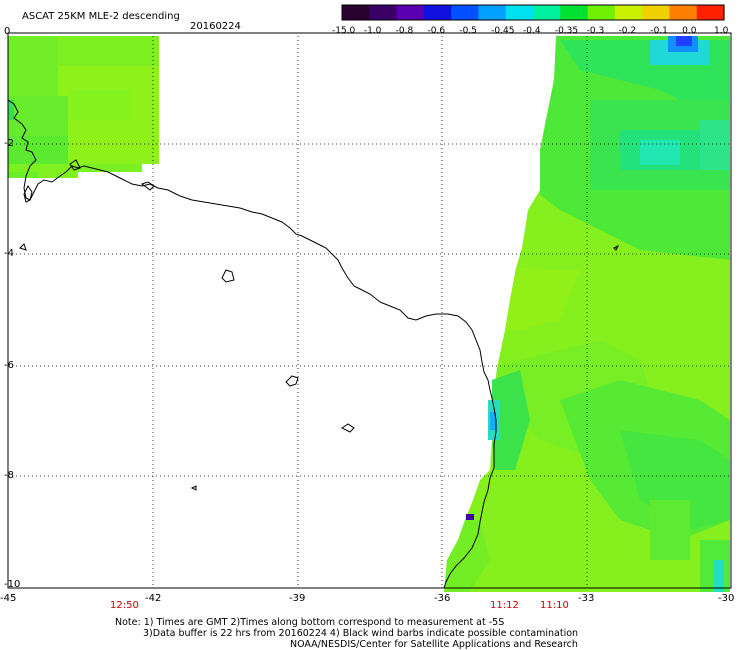 The width and height of the screenshot is (740, 650). Describe the element at coordinates (153, 598) in the screenshot. I see `x-tick-label: -42` at that location.